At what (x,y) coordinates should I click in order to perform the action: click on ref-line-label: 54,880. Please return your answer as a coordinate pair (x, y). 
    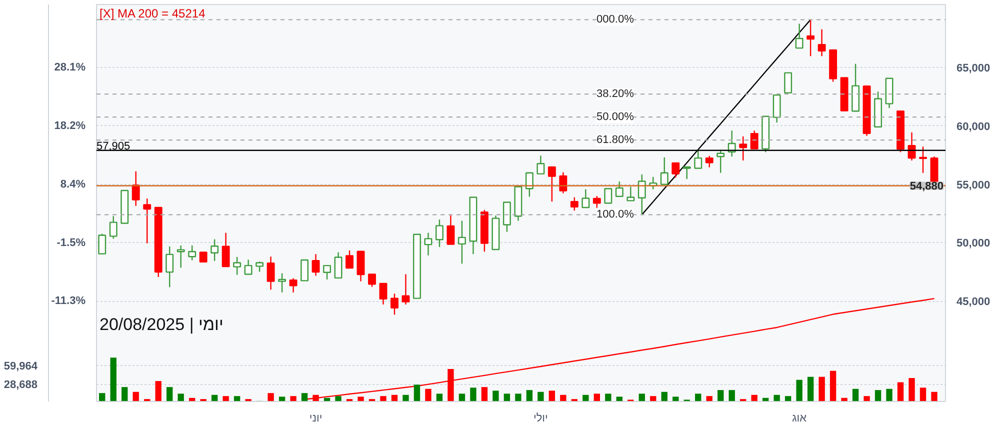
    Looking at the image, I should click on (927, 186).